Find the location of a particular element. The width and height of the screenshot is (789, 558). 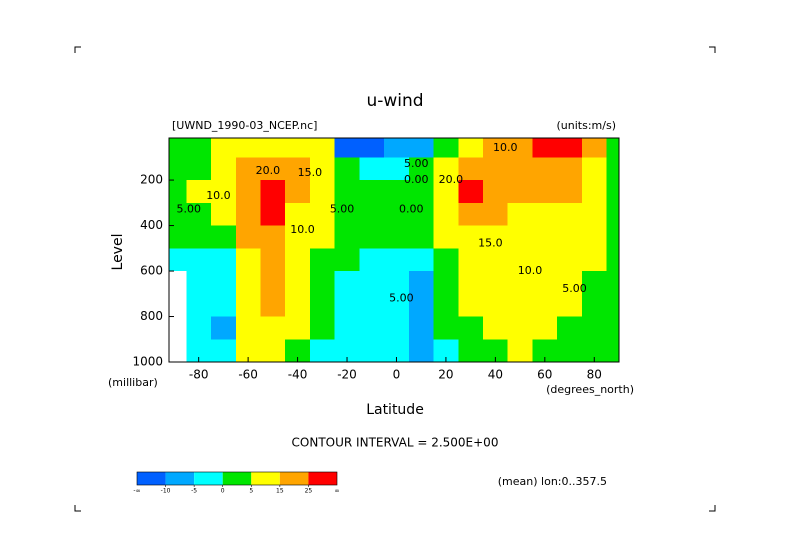

colorbar-label: 15 is located at coordinates (280, 491).